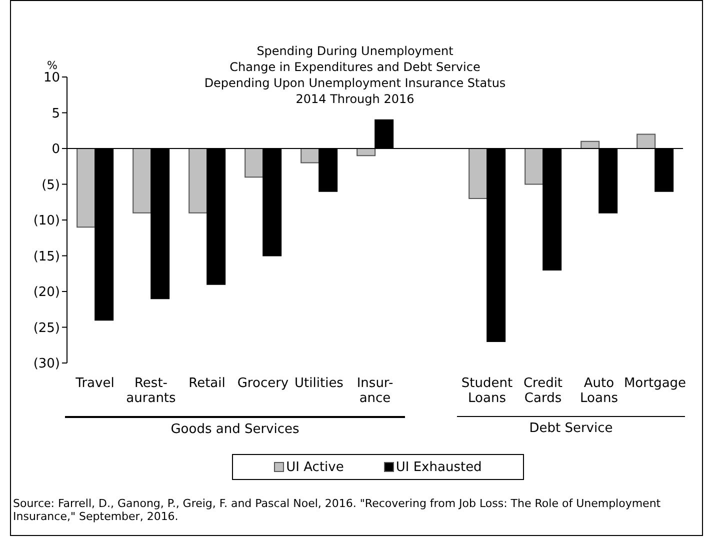 This screenshot has width=712, height=539. What do you see at coordinates (337, 510) in the screenshot?
I see `source-note: Source: Farrell, D., Ganong, P., Greig, F. and Pascal Noel, 2016. "Recovering from Job Loss: The Role of Unemployment Insurance," September, 2016.` at bounding box center [337, 510].